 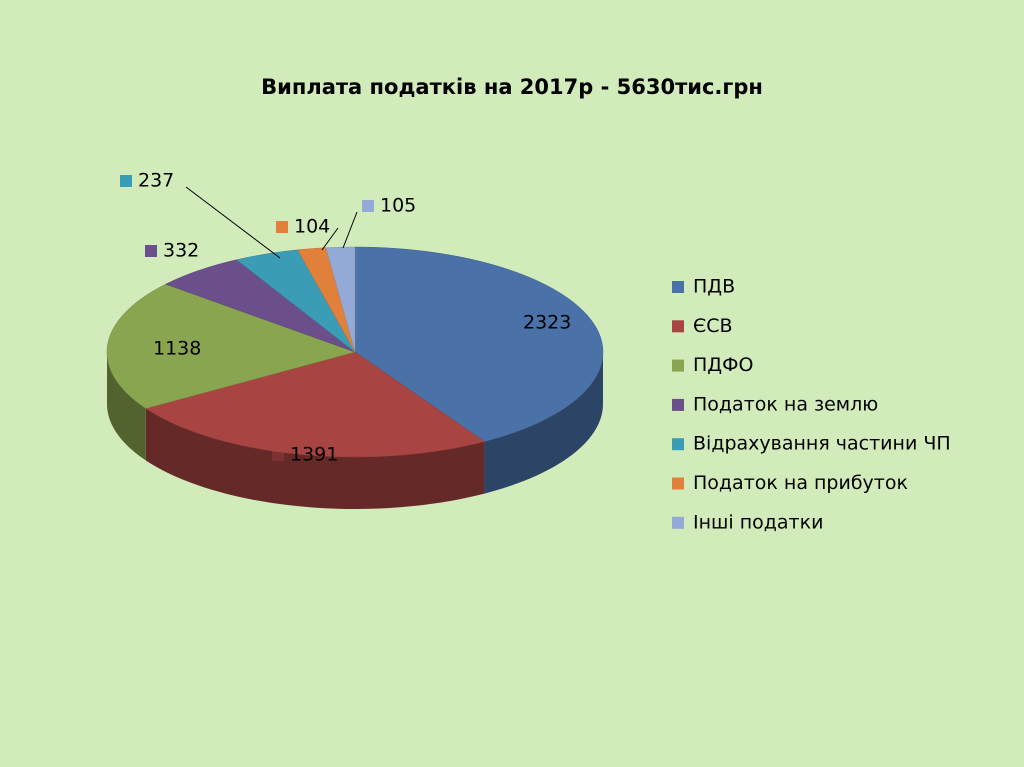 What do you see at coordinates (785, 404) in the screenshot?
I see `legend-label: Податок на землю` at bounding box center [785, 404].